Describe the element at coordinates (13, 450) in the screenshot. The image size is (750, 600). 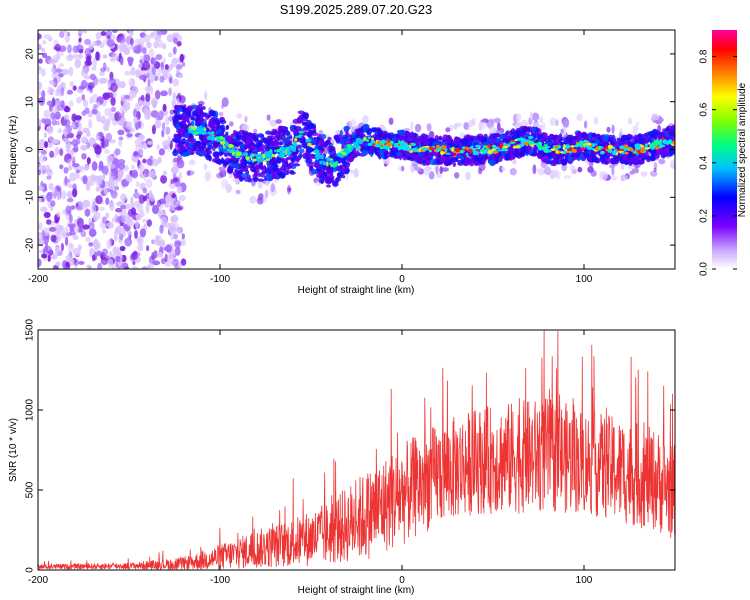
I see `snr-ylabel: SNR (10 * v/v)` at that location.